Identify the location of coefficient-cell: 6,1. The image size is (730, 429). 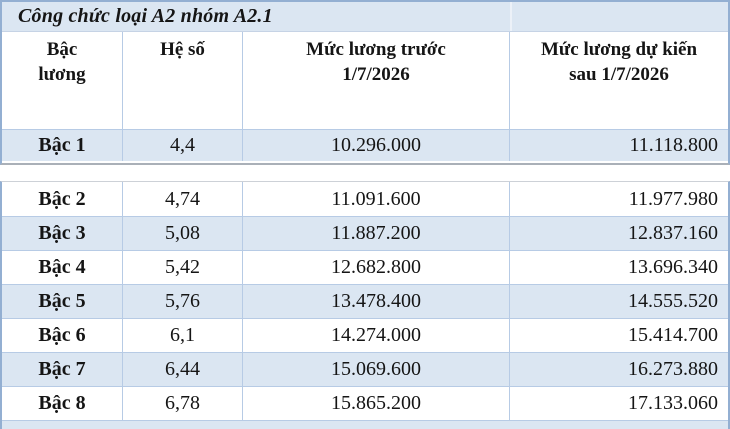
(183, 335).